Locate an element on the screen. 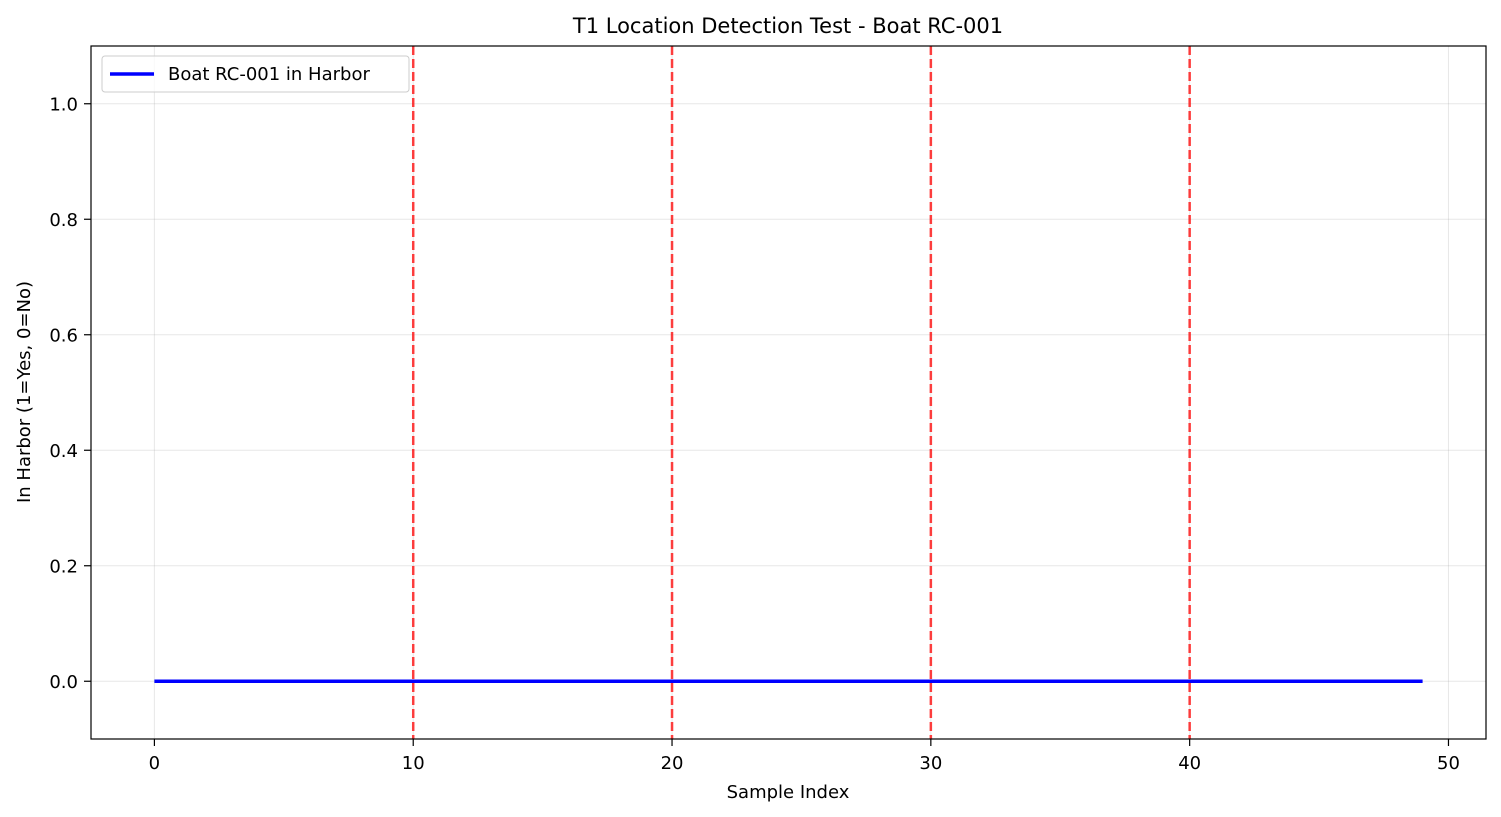 The image size is (1501, 817). y-tick-label: 0.8 is located at coordinates (63, 220).